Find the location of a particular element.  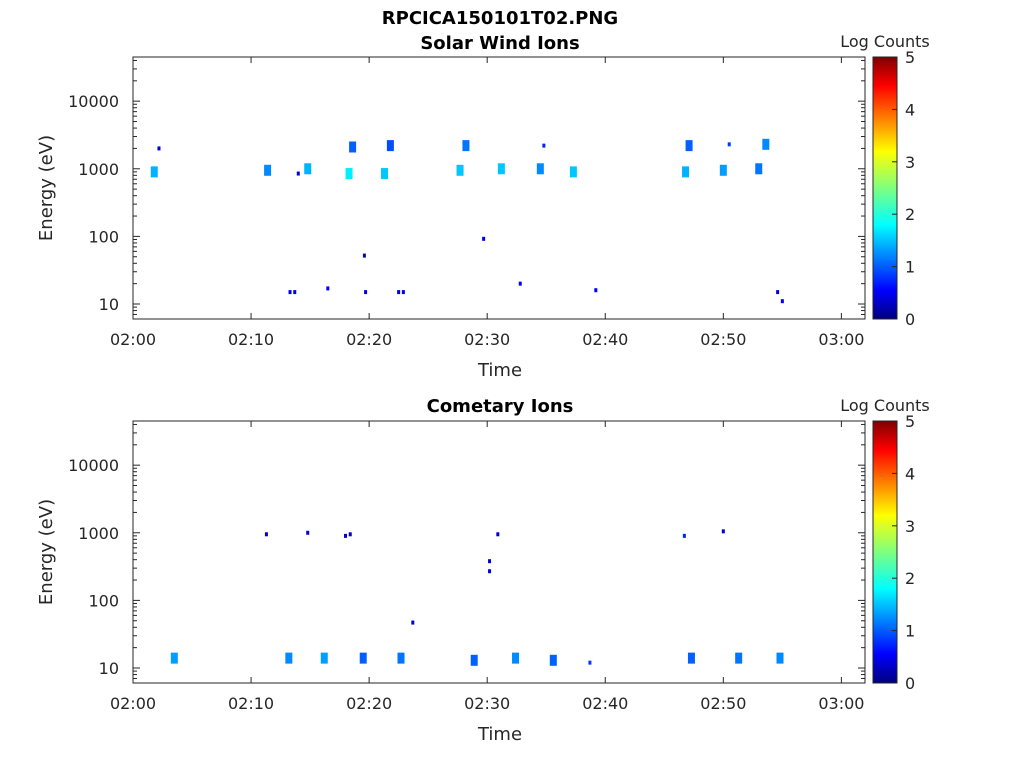

x-tick-label: 02:40 is located at coordinates (605, 703).